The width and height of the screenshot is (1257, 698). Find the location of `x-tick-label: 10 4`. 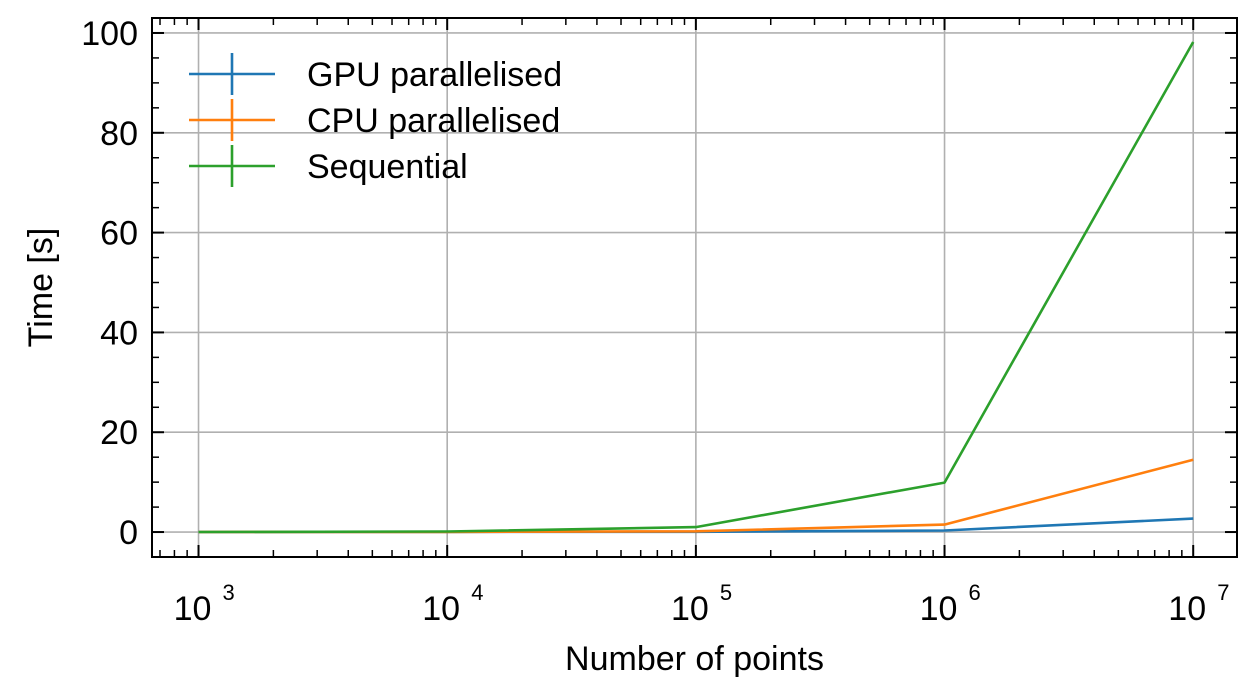

x-tick-label: 10 4 is located at coordinates (452, 604).